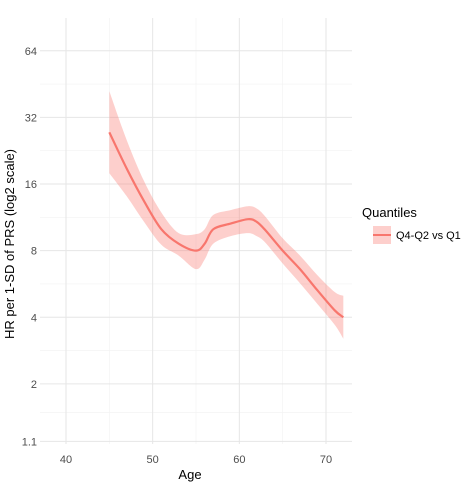  What do you see at coordinates (189, 474) in the screenshot?
I see `x-axis-title: Age` at bounding box center [189, 474].